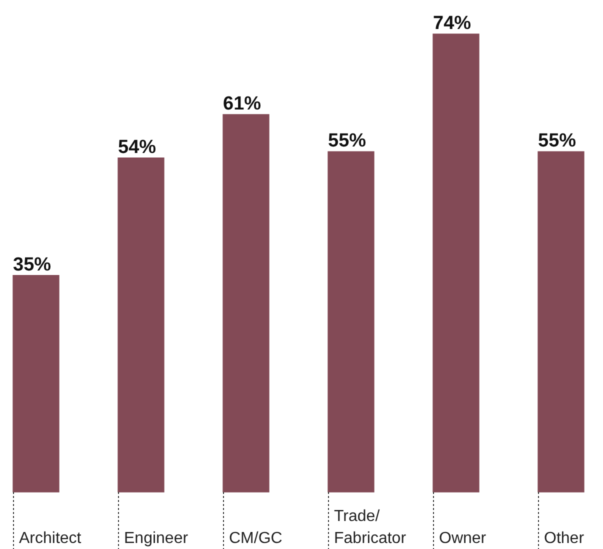  Describe the element at coordinates (463, 538) in the screenshot. I see `x-tick-label: Owner` at that location.